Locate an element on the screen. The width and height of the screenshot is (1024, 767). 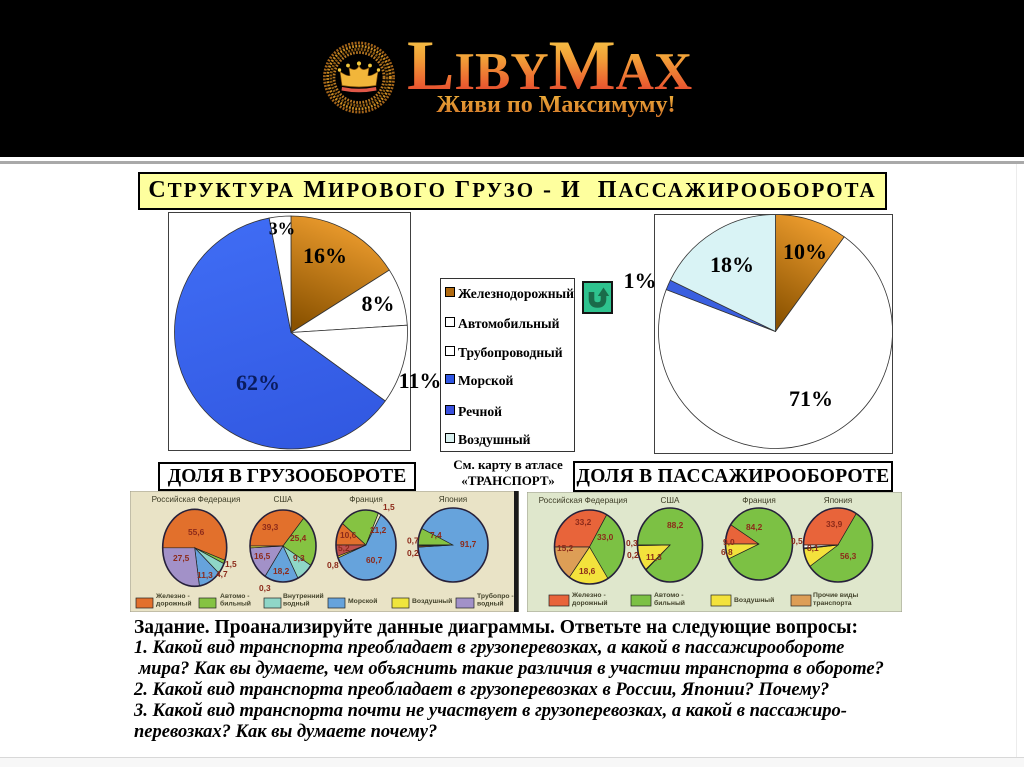
svg-text: 9,3 is located at coordinates (299, 558).